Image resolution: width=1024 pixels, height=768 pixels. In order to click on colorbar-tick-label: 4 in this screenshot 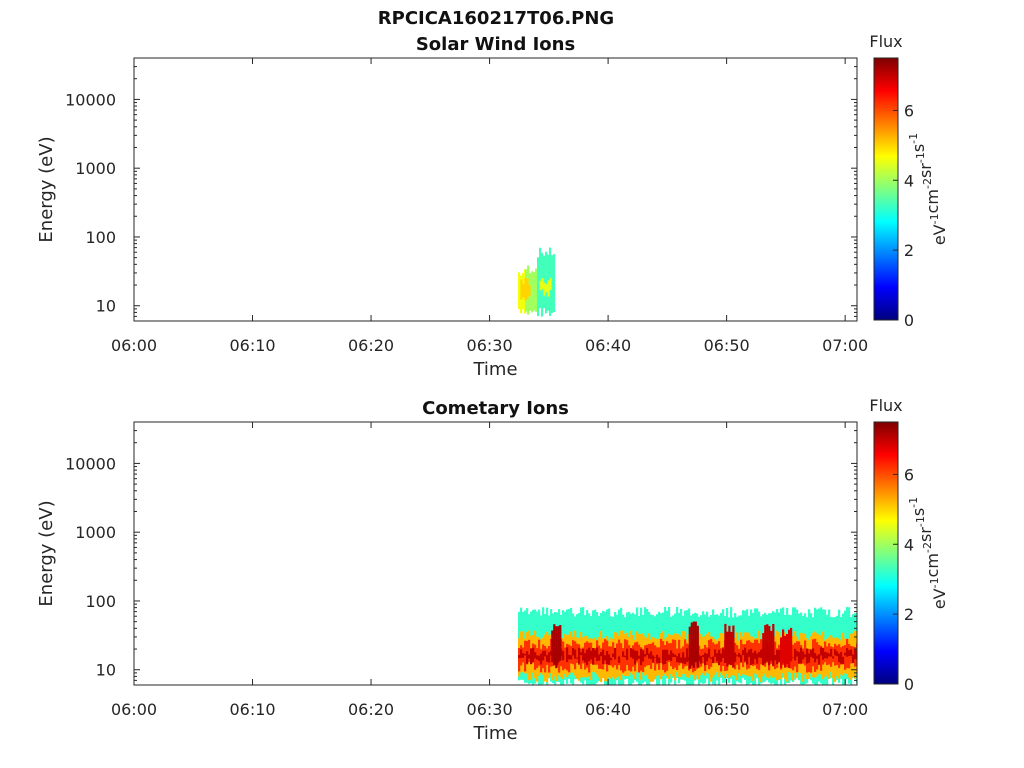, I will do `click(909, 544)`.